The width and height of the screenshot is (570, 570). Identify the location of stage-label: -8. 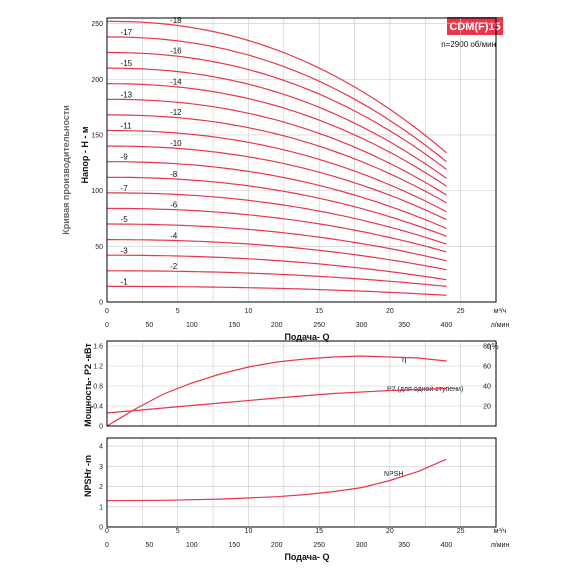
(174, 174).